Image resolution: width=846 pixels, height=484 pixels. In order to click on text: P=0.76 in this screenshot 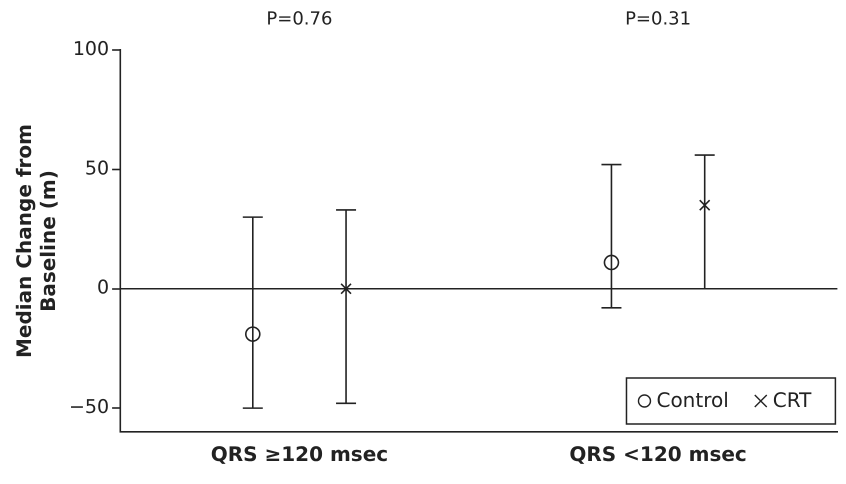, I will do `click(299, 19)`.